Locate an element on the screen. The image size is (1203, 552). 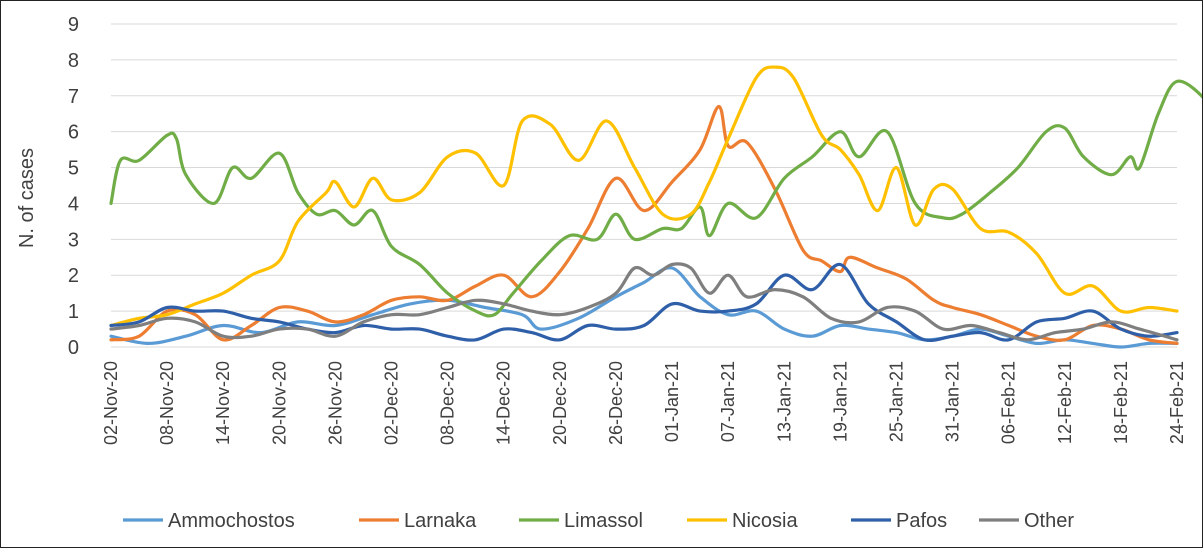
series-line-other is located at coordinates (644, 302).